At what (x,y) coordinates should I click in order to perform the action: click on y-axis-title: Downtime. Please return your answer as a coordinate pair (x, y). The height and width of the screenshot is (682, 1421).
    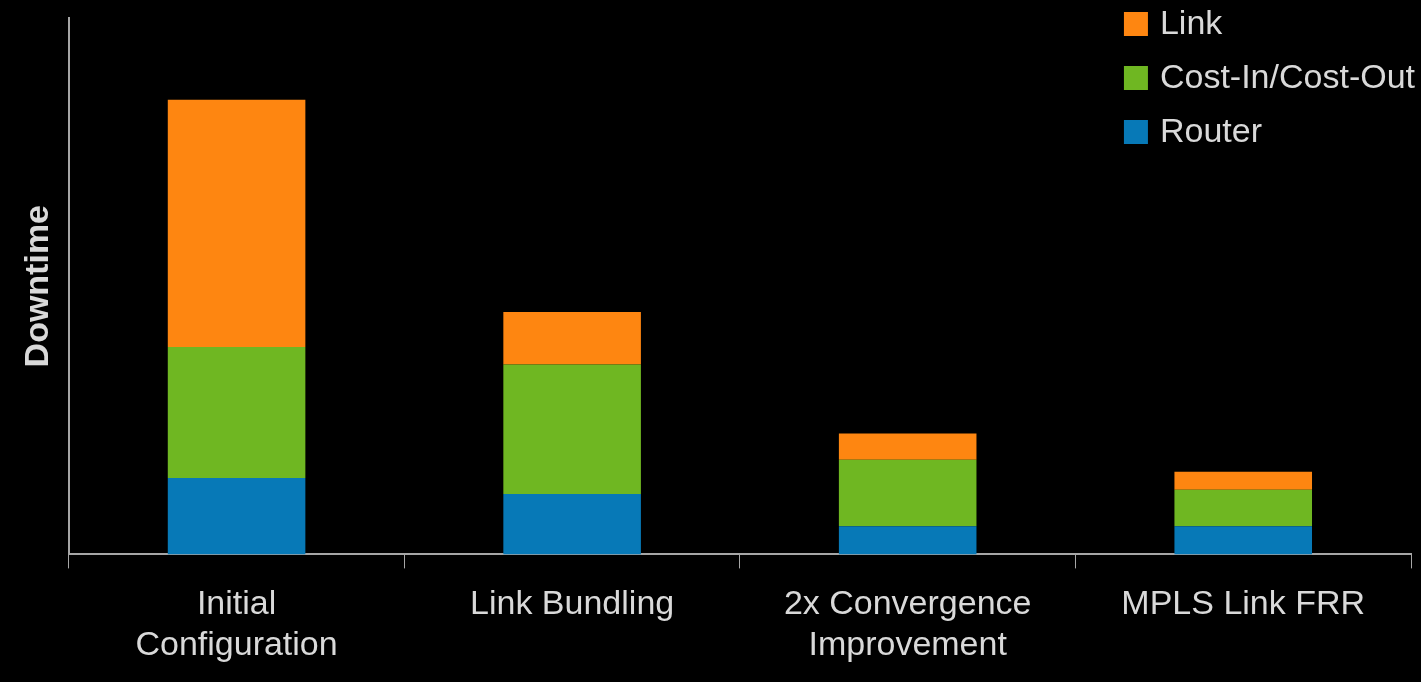
    Looking at the image, I should click on (35, 286).